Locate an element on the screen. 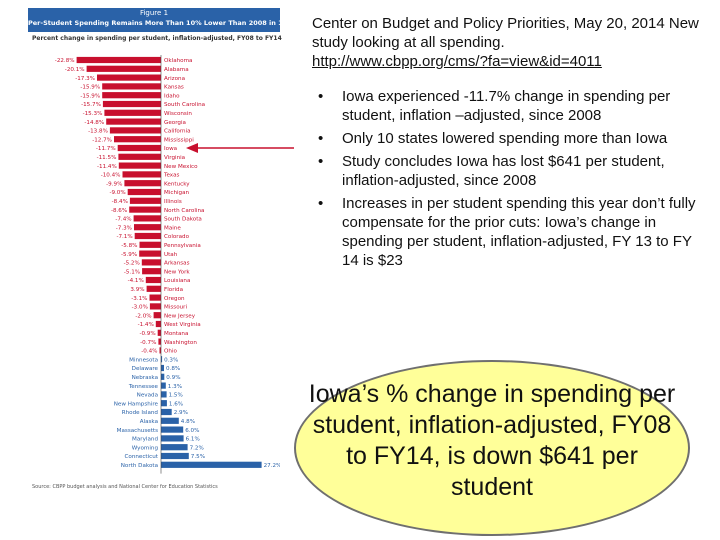 This screenshot has height=540, width=720. data-label: 2.9% is located at coordinates (181, 413).